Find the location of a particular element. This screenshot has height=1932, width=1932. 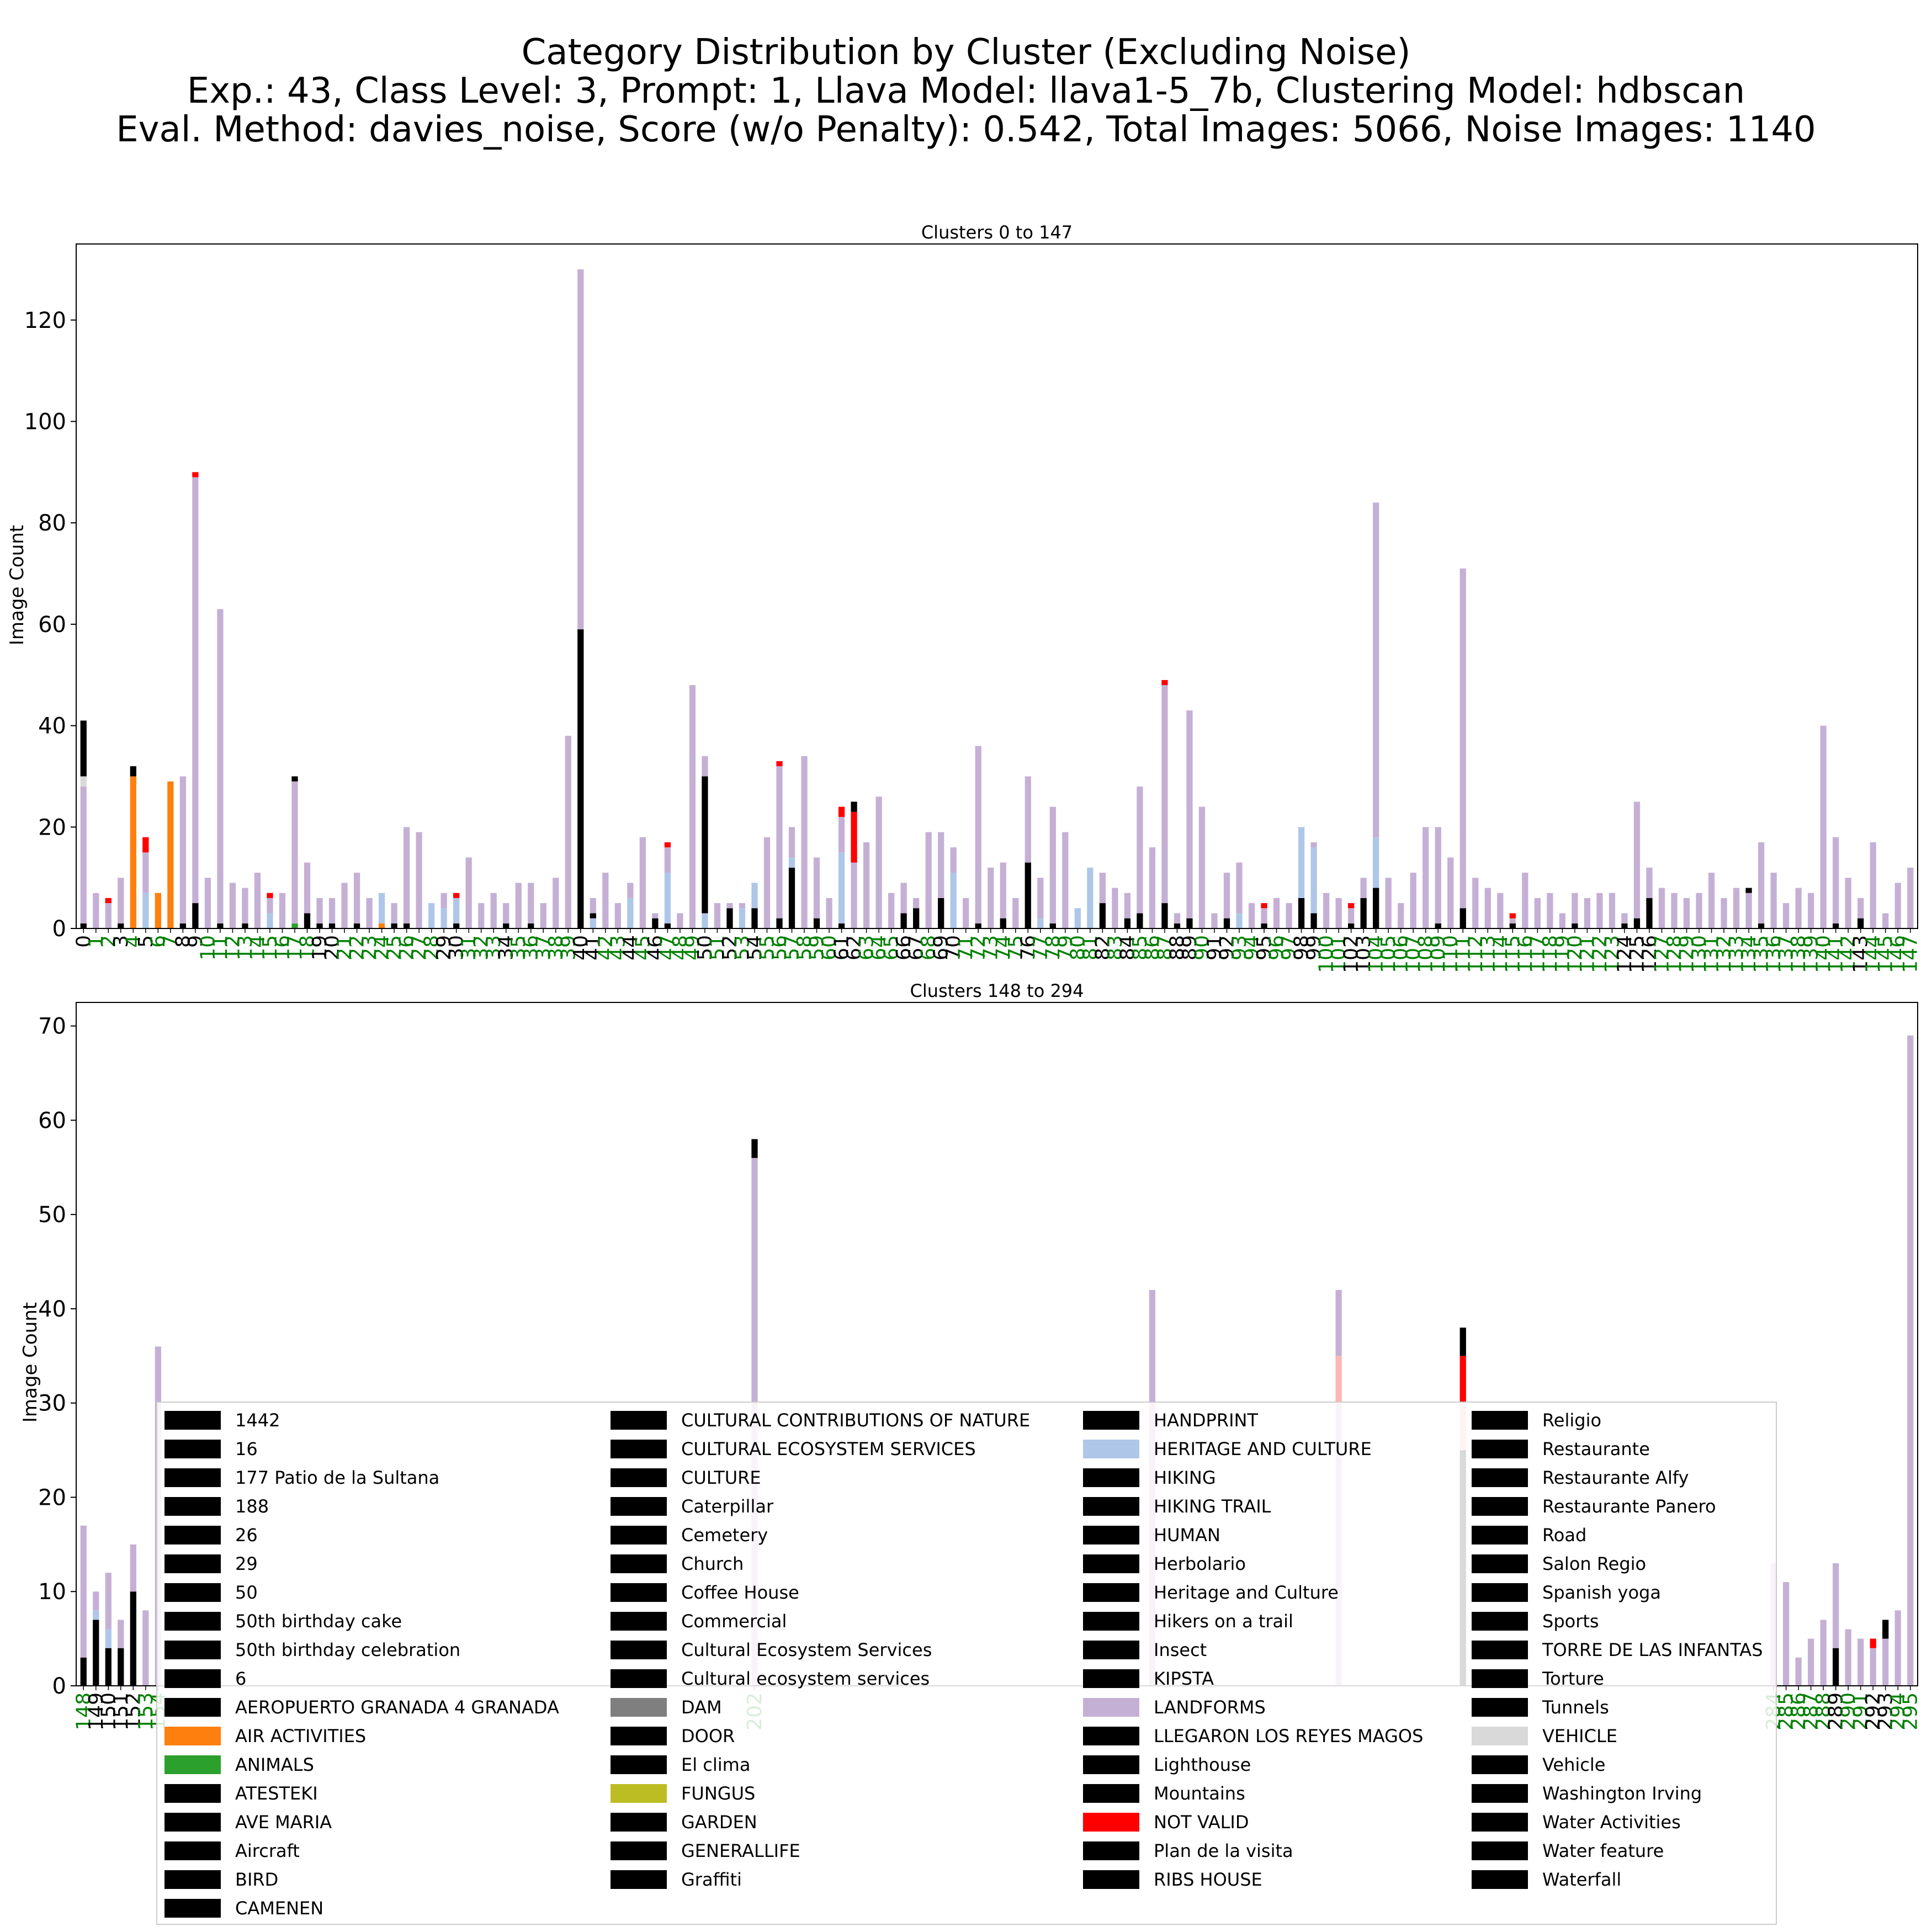

x-tick-label: 55 is located at coordinates (768, 947).